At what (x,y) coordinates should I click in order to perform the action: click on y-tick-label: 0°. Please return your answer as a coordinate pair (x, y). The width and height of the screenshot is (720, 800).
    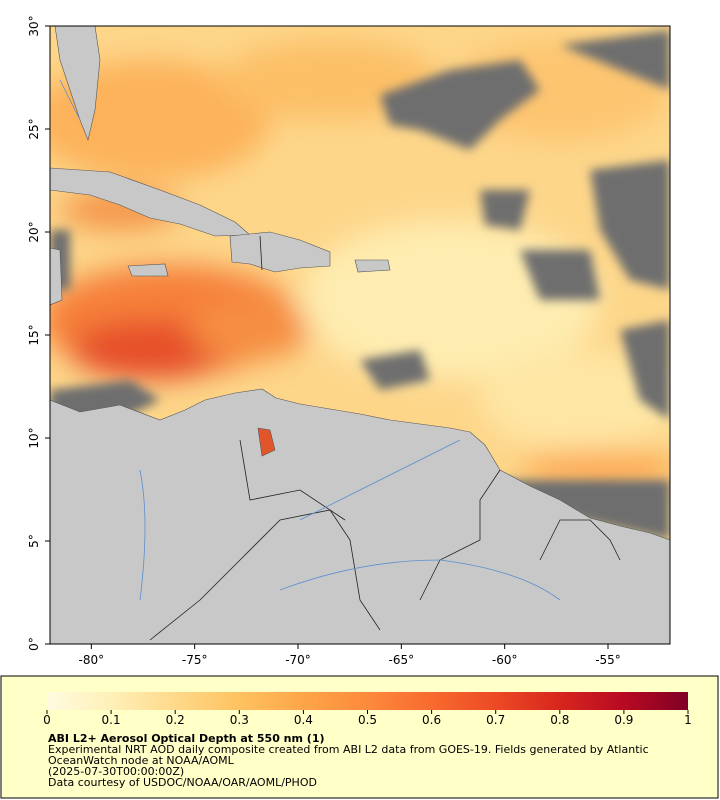
    Looking at the image, I should click on (34, 644).